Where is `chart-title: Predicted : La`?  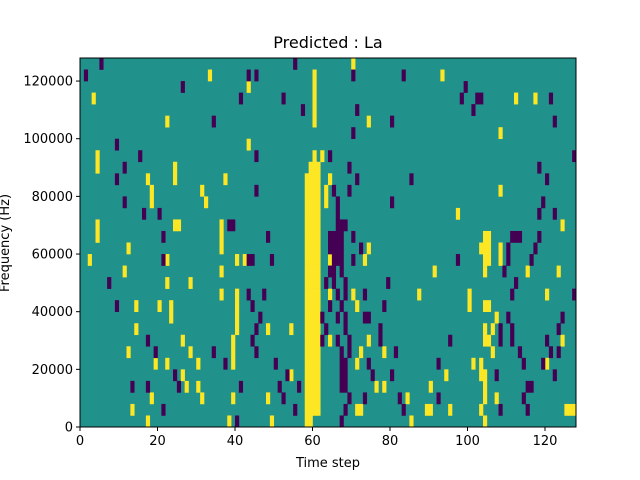
chart-title: Predicted : La is located at coordinates (327, 42).